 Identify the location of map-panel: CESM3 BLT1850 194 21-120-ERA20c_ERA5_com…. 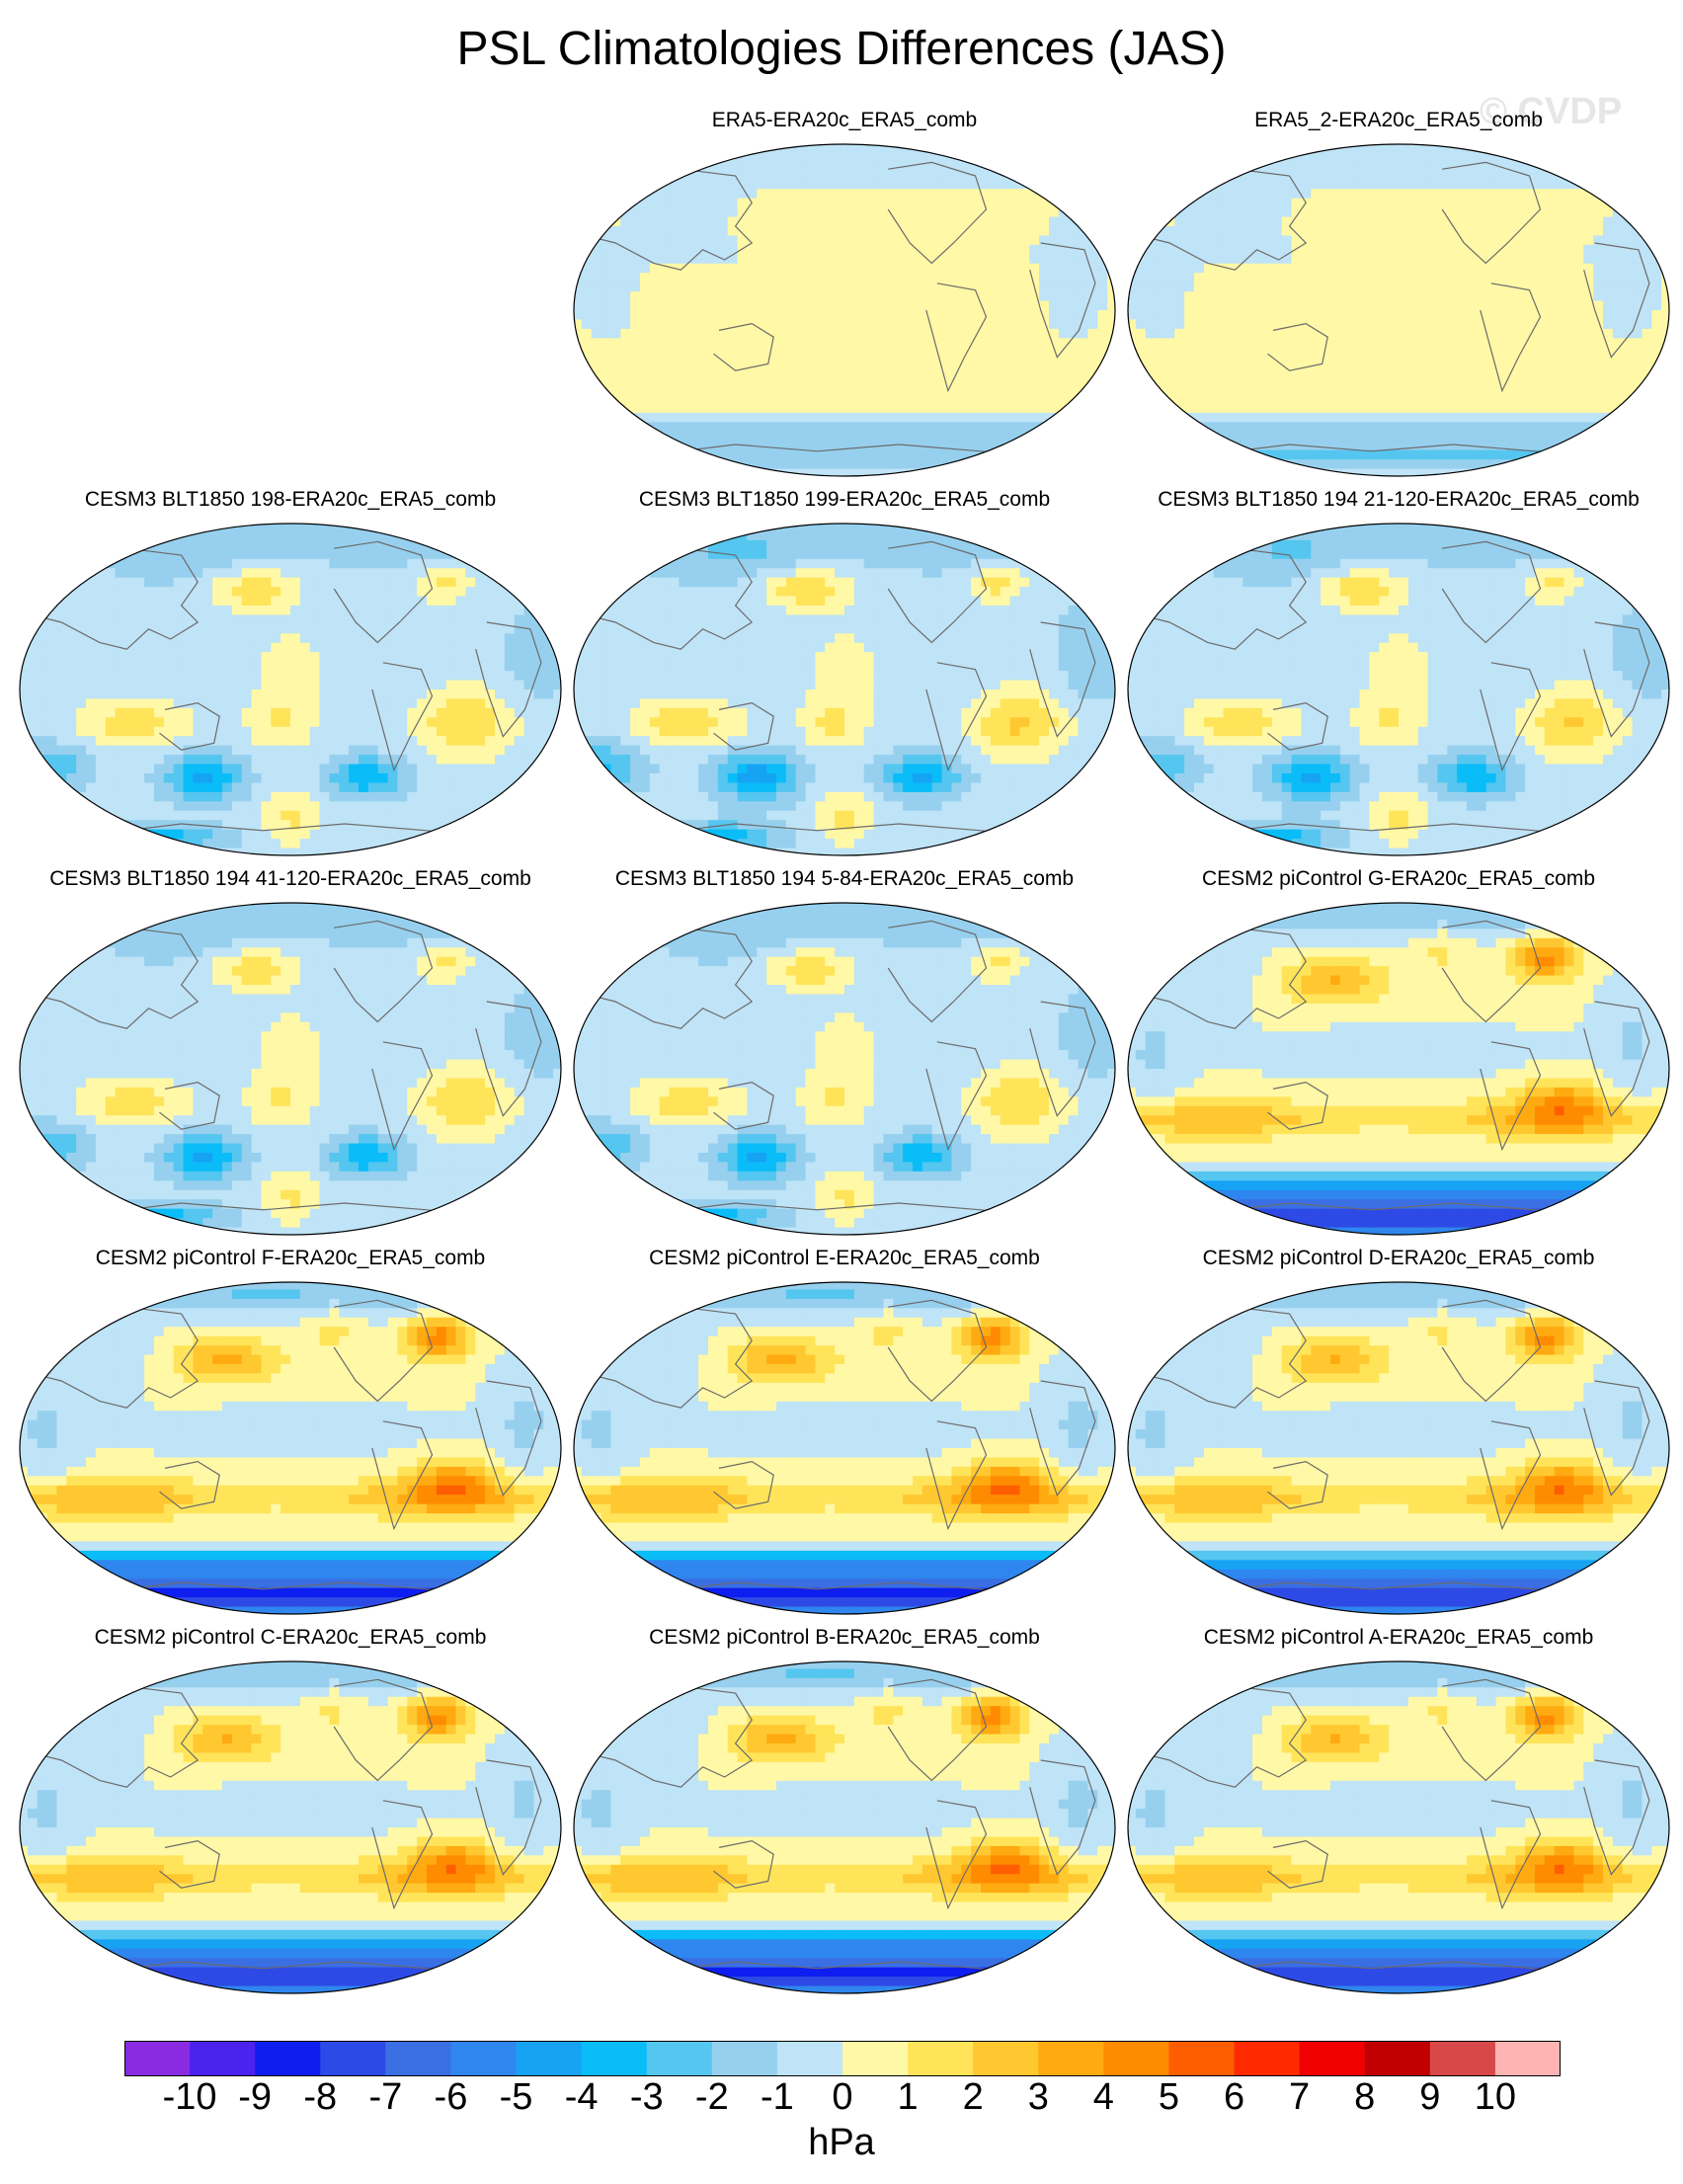
(1398, 674).